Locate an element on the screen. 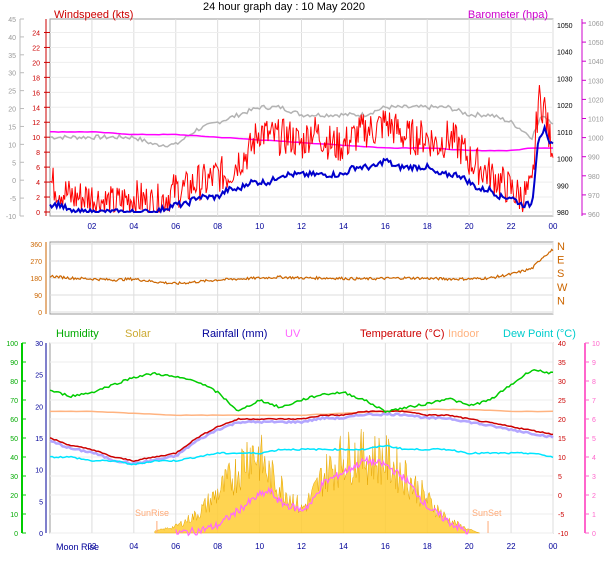  series-line-indoor is located at coordinates (302, 412).